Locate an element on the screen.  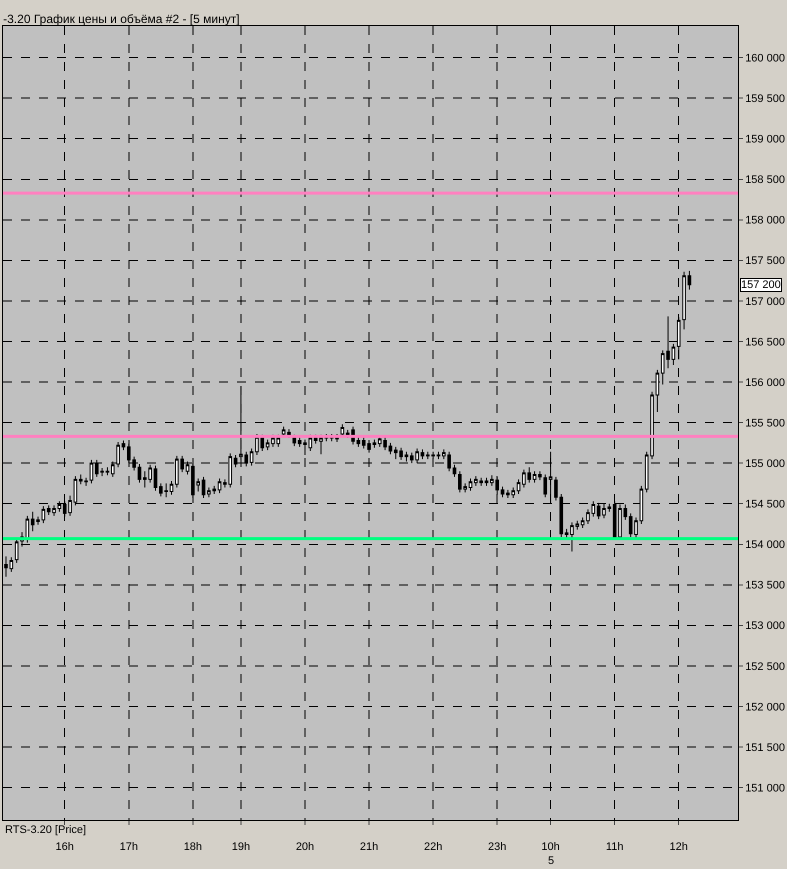
y-tick-label: 154 500 is located at coordinates (765, 504).